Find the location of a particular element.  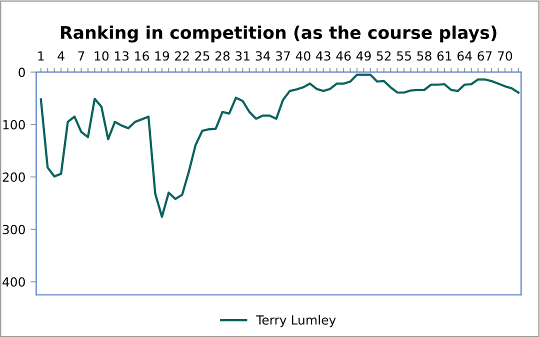

x-tick-label: 58 is located at coordinates (424, 56).